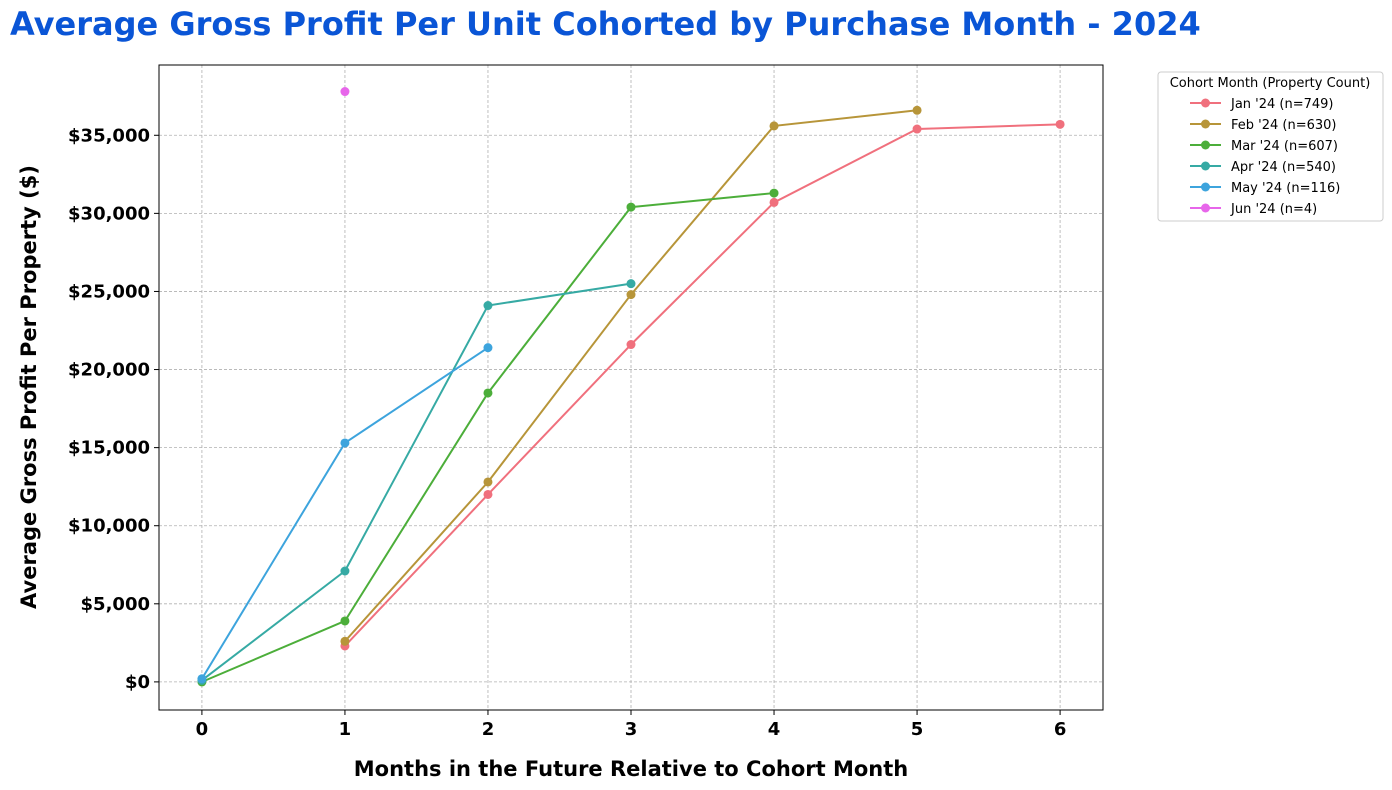  What do you see at coordinates (109, 526) in the screenshot?
I see `y-tick-label: $10,000` at bounding box center [109, 526].